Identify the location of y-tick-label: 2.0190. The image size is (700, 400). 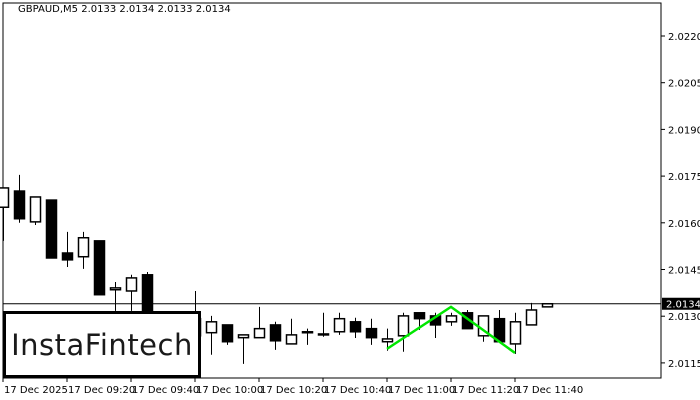
(684, 130).